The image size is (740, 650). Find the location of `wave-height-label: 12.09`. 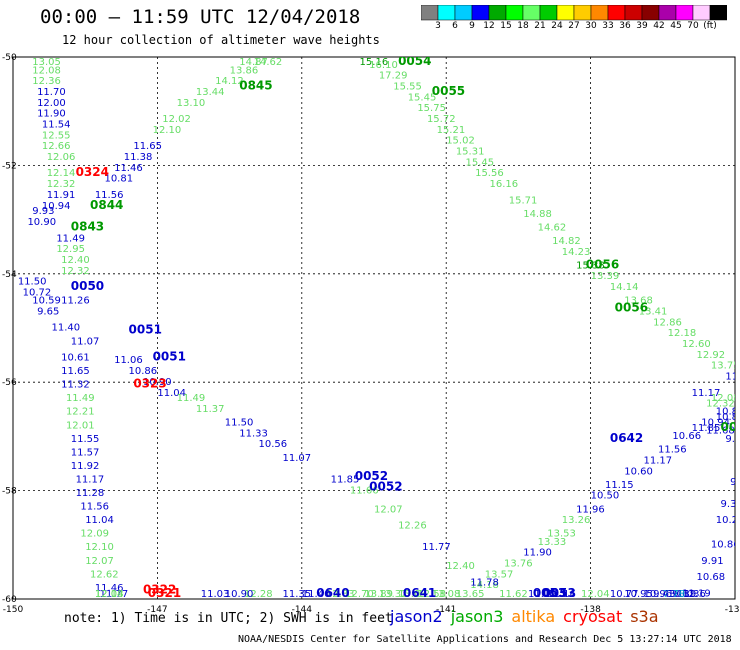

wave-height-label: 12.09 is located at coordinates (94, 534).